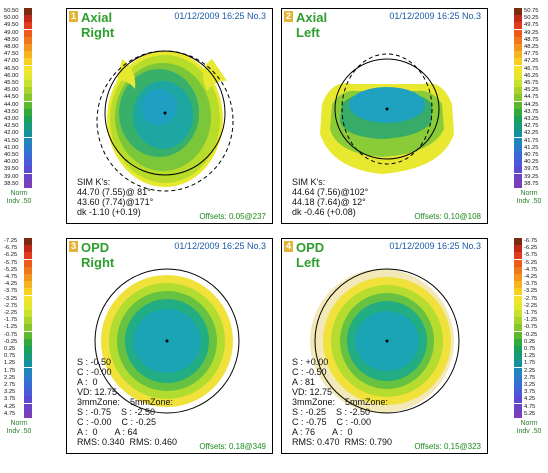 This screenshot has height=473, width=548. I want to click on scale-tick-label: -0.25, so click(11, 341).